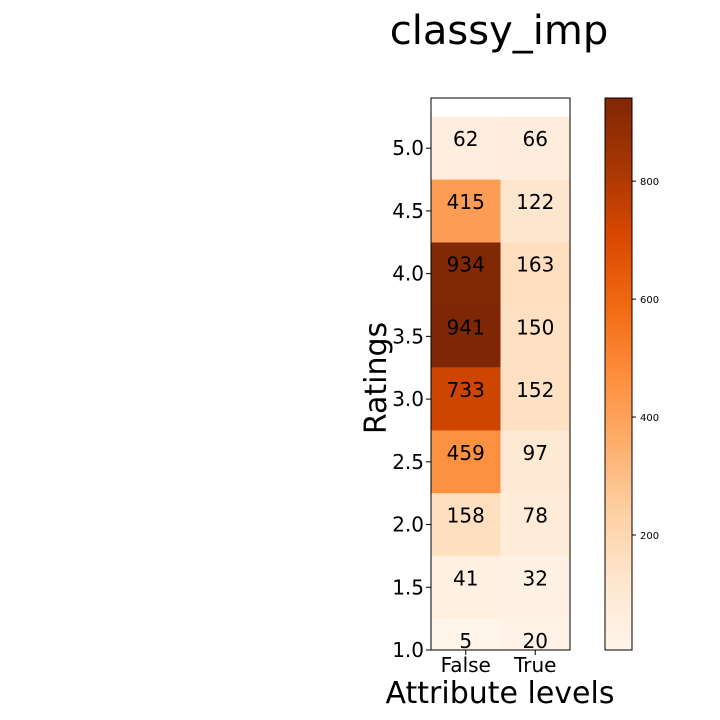 The height and width of the screenshot is (720, 720). What do you see at coordinates (408, 525) in the screenshot?
I see `y-tick-label: 2.0` at bounding box center [408, 525].